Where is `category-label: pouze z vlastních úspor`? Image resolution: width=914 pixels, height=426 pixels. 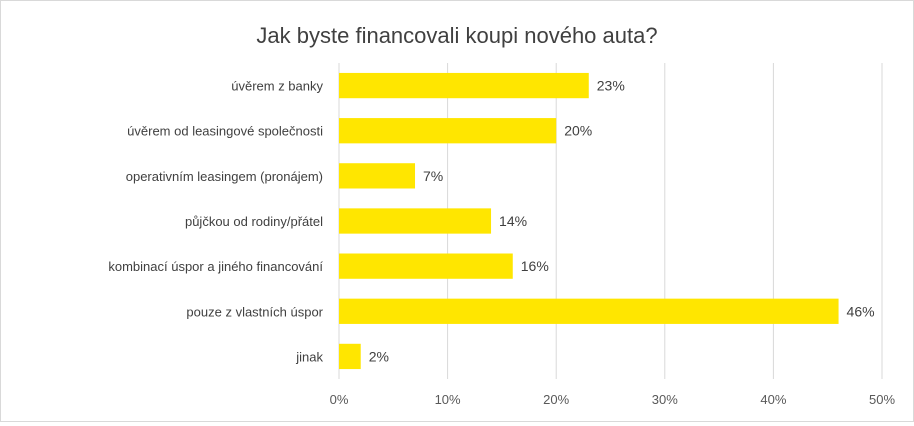
category-label: pouze z vlastních úspor is located at coordinates (254, 311).